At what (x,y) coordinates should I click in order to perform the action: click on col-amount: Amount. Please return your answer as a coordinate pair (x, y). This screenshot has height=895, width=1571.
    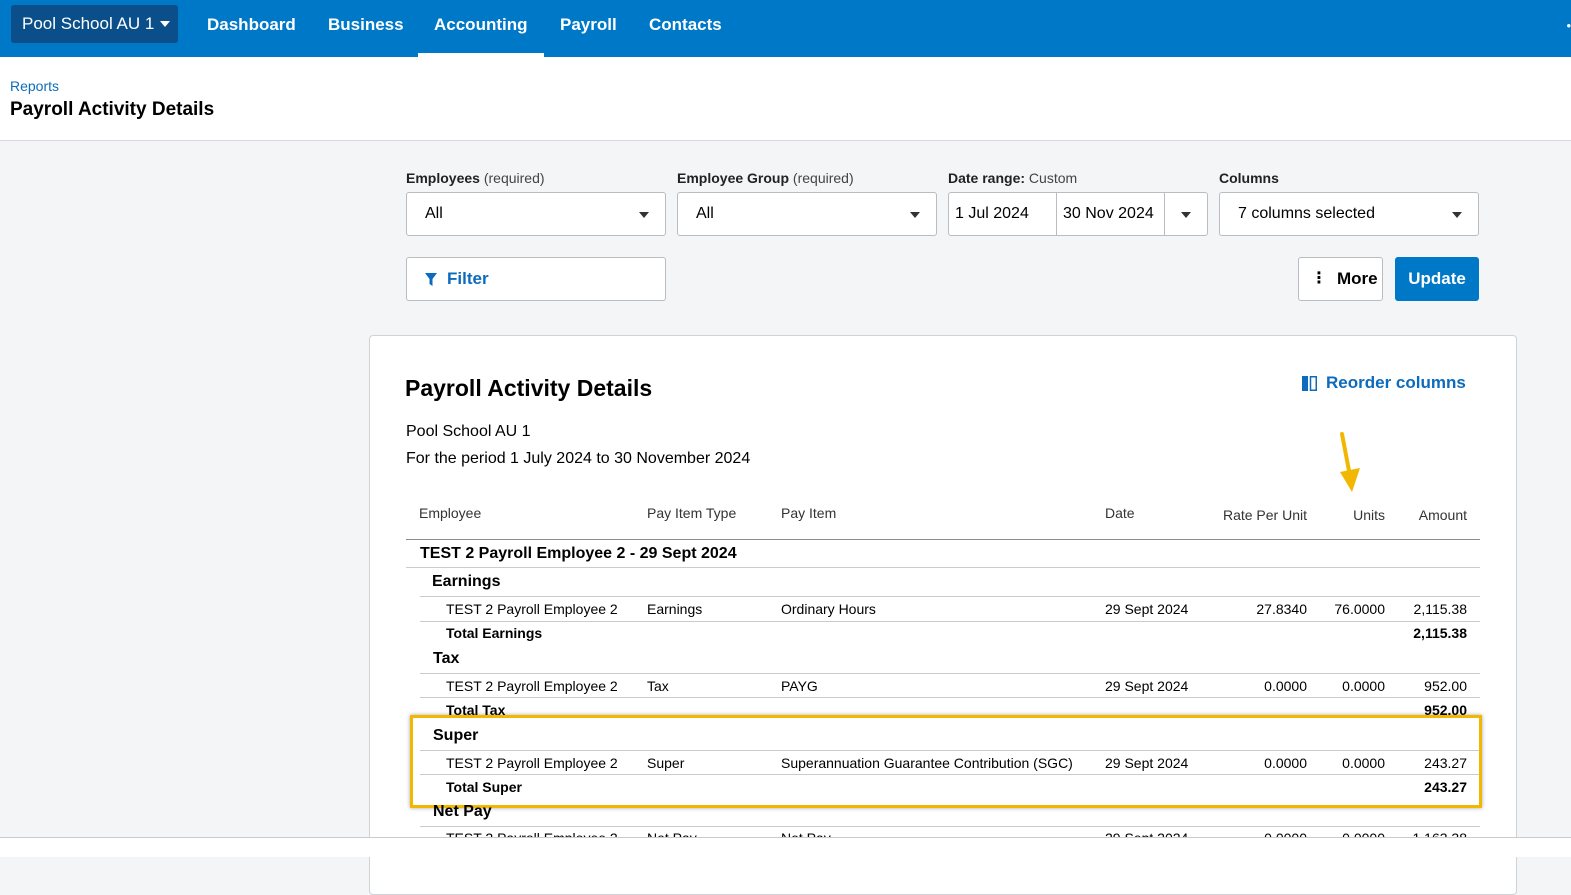
    Looking at the image, I should click on (1442, 515).